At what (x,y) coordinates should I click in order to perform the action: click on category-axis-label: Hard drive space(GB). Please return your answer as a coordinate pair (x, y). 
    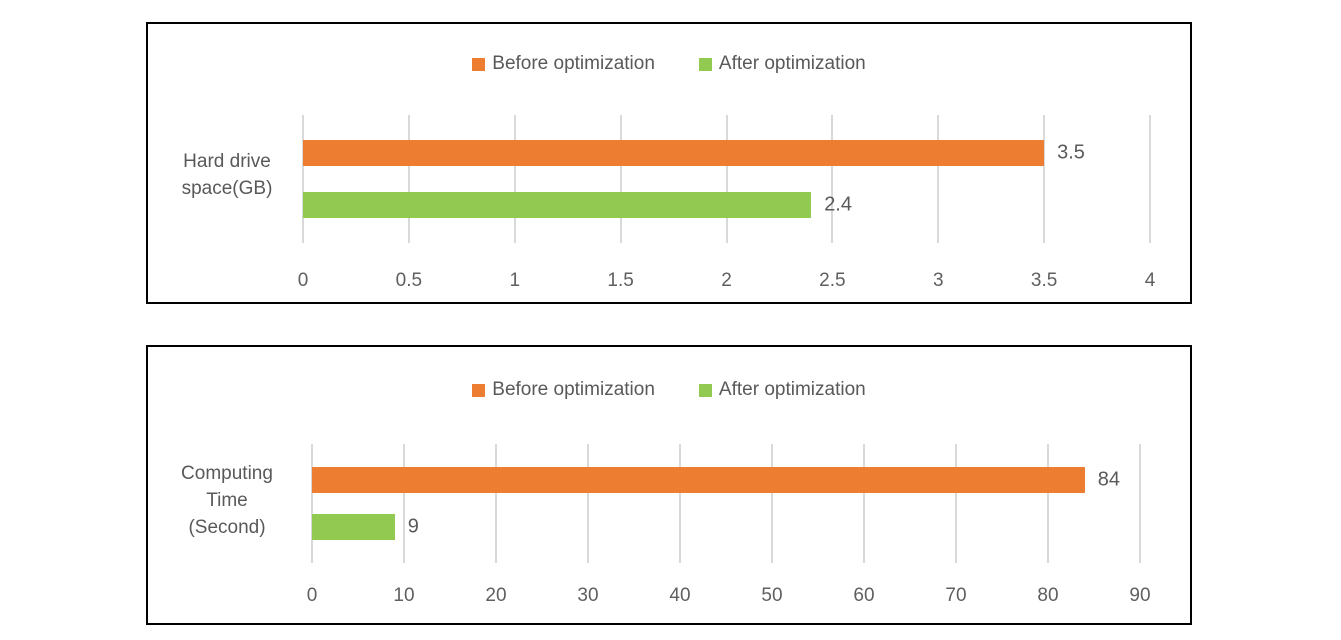
    Looking at the image, I should click on (227, 175).